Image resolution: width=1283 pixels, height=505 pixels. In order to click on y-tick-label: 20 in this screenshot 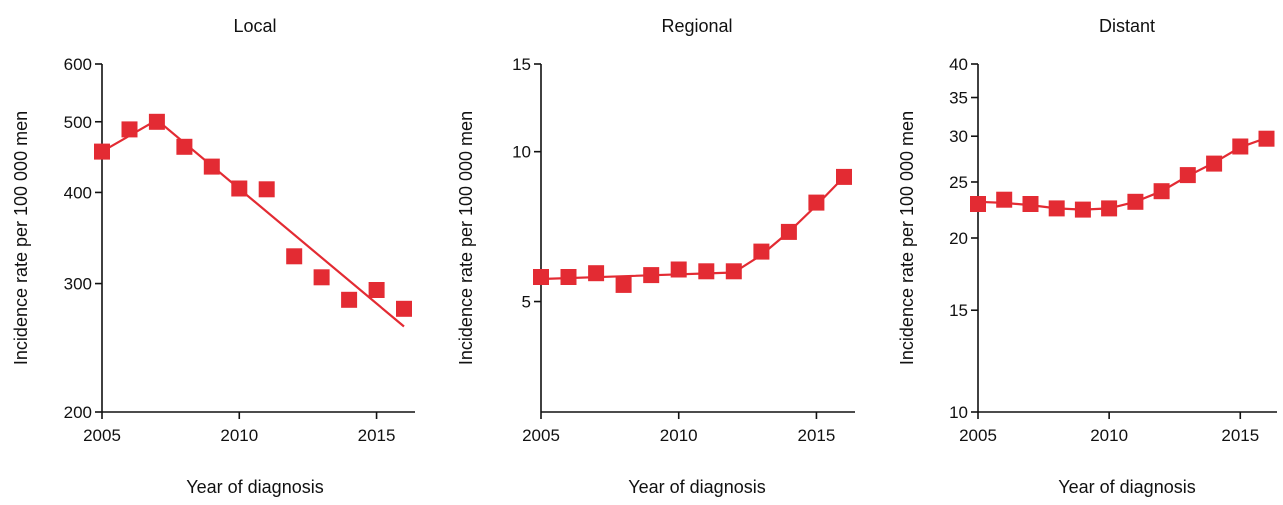, I will do `click(958, 238)`.